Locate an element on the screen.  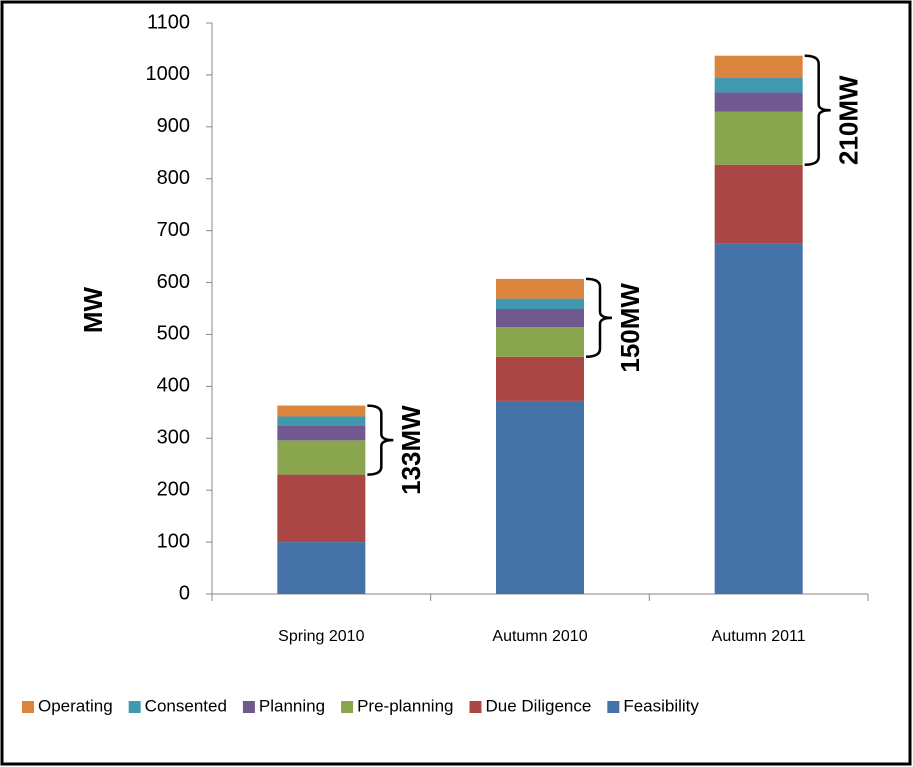
y-tick-label: 700 is located at coordinates (173, 230).